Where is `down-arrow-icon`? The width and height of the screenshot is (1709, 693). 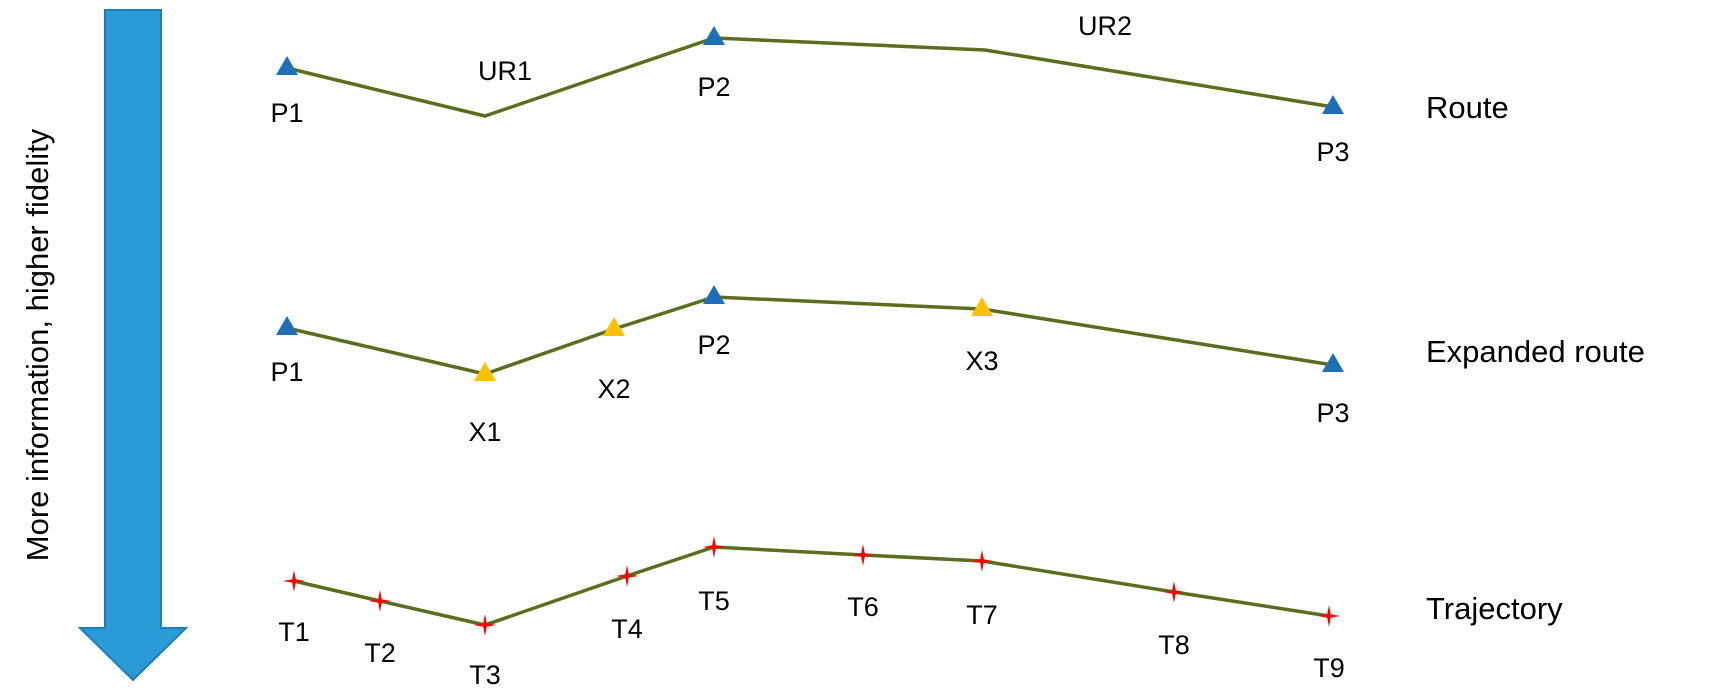 down-arrow-icon is located at coordinates (133, 345).